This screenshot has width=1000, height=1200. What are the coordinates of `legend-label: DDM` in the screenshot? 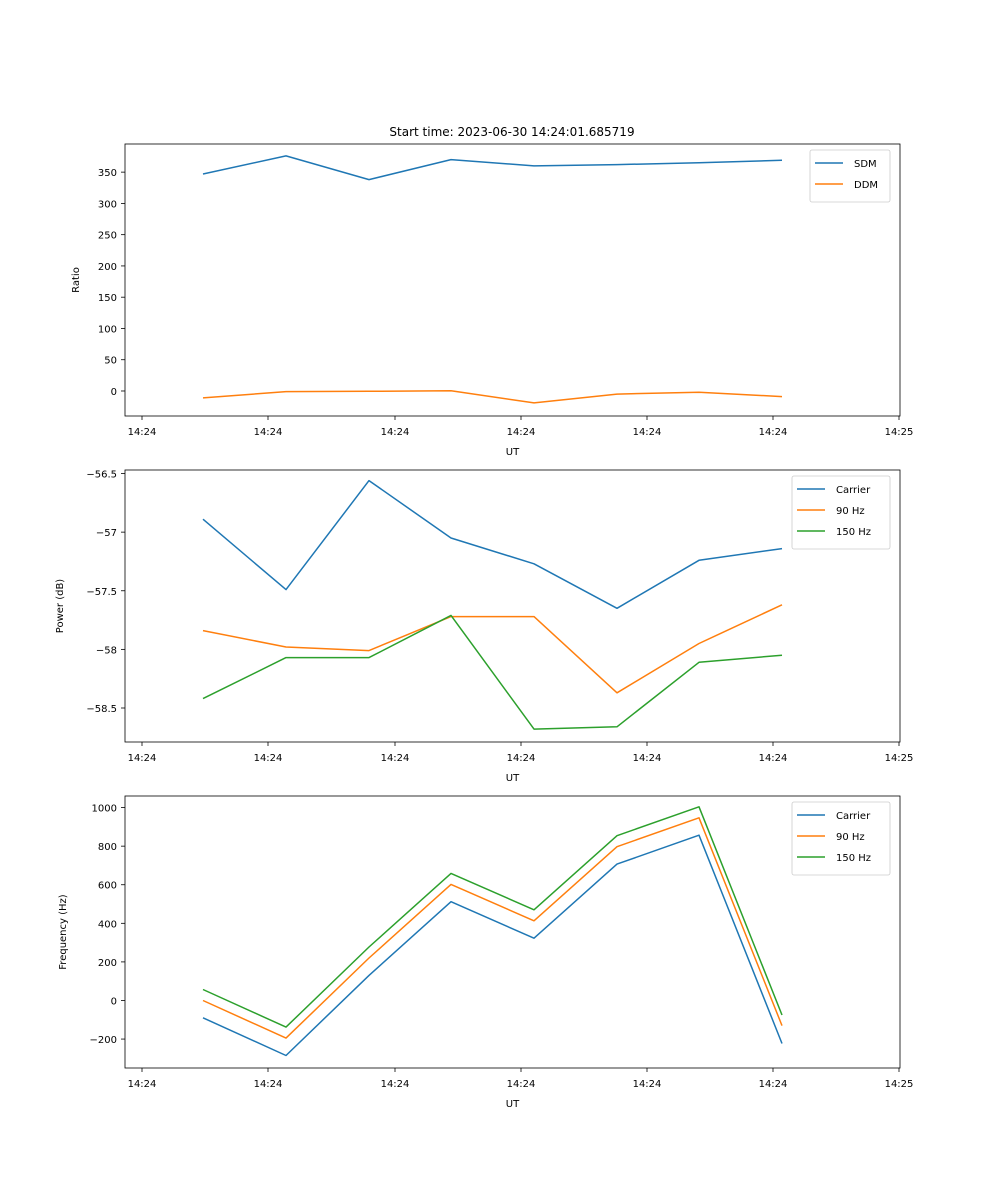 It's located at (866, 185).